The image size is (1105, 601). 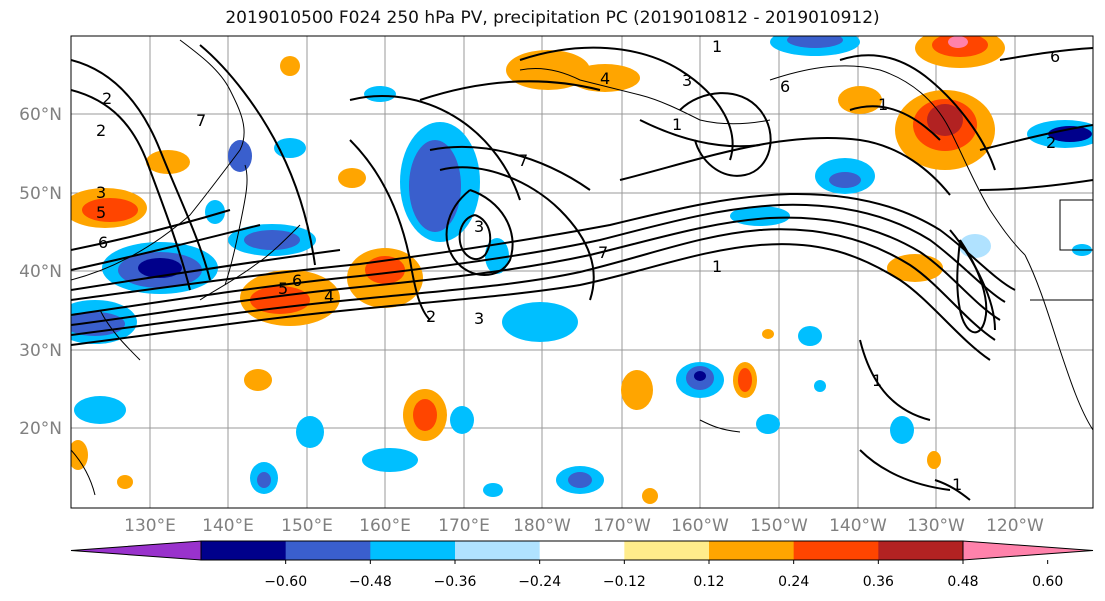 I want to click on colorbar-frame, so click(x=582, y=550).